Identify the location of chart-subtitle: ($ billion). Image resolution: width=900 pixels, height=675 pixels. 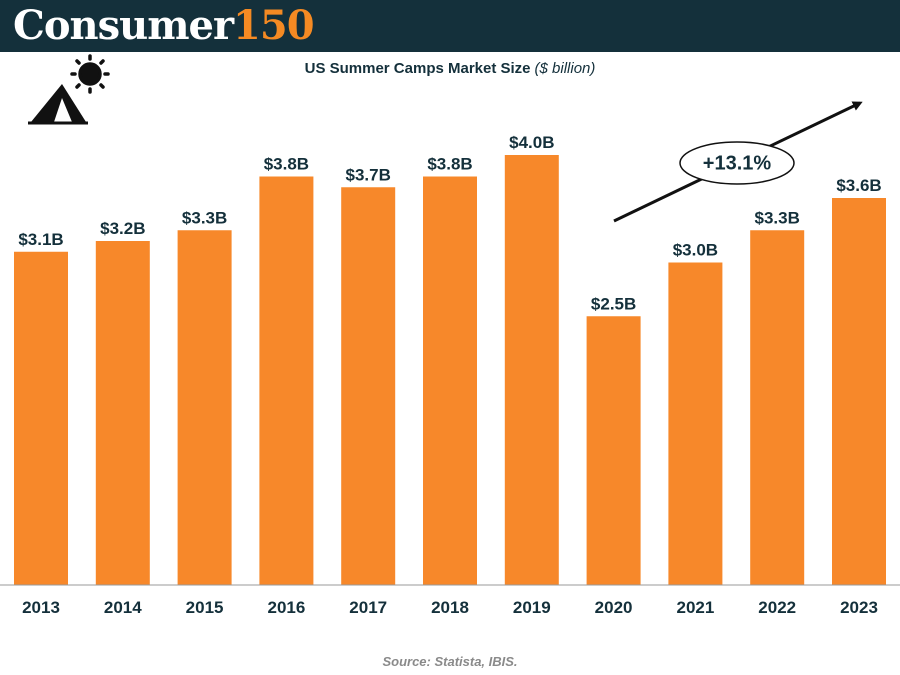
(565, 68).